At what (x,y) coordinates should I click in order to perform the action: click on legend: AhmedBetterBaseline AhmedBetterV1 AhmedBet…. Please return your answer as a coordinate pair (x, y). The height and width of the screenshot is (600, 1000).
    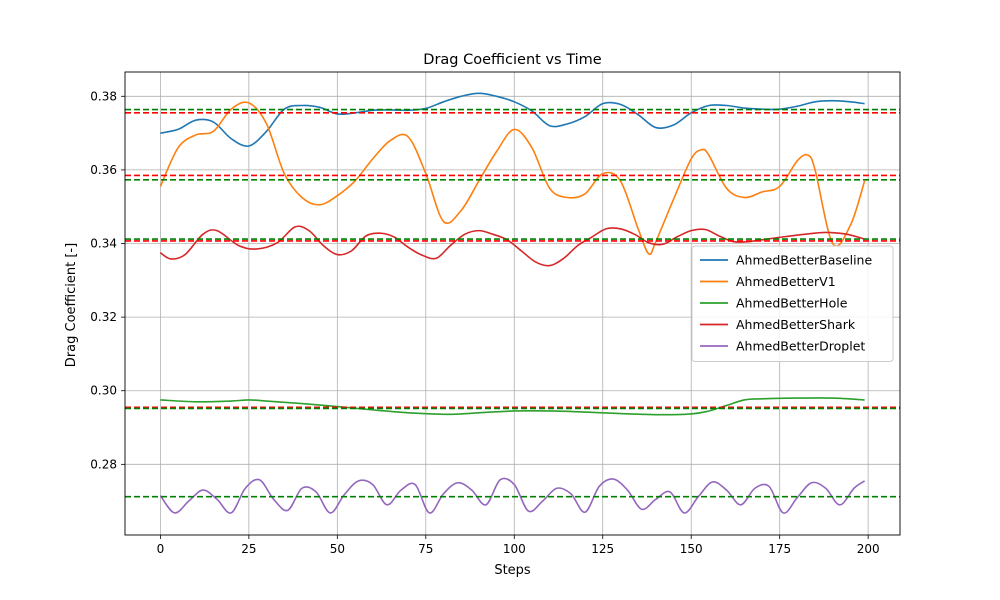
    Looking at the image, I should click on (792, 303).